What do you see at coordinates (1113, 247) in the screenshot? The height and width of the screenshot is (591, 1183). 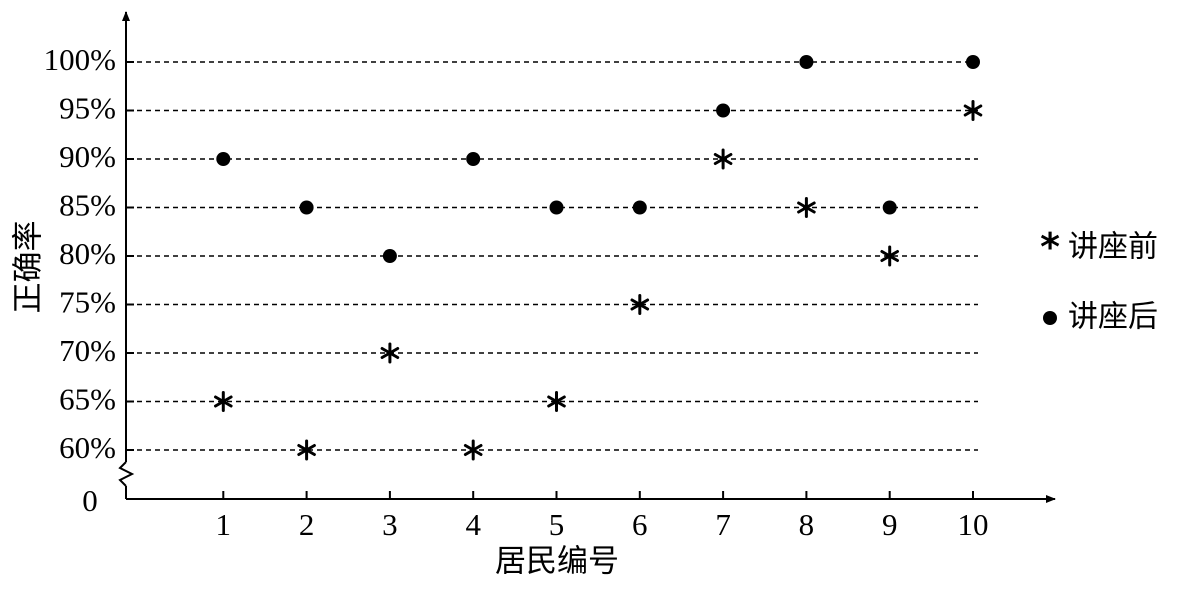 I see `legend-label-before: 讲座前` at bounding box center [1113, 247].